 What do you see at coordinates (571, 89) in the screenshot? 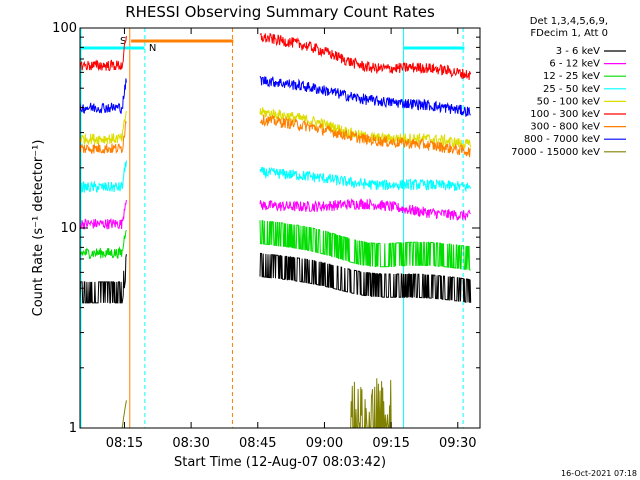
I see `legend-label: 25 - 50 keV` at bounding box center [571, 89].